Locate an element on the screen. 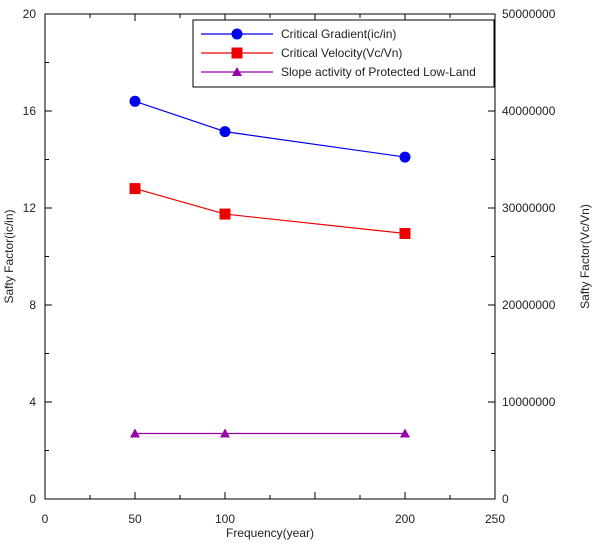 The image size is (600, 545). legend-entry: Slope activity of Protected Low-Land is located at coordinates (378, 72).